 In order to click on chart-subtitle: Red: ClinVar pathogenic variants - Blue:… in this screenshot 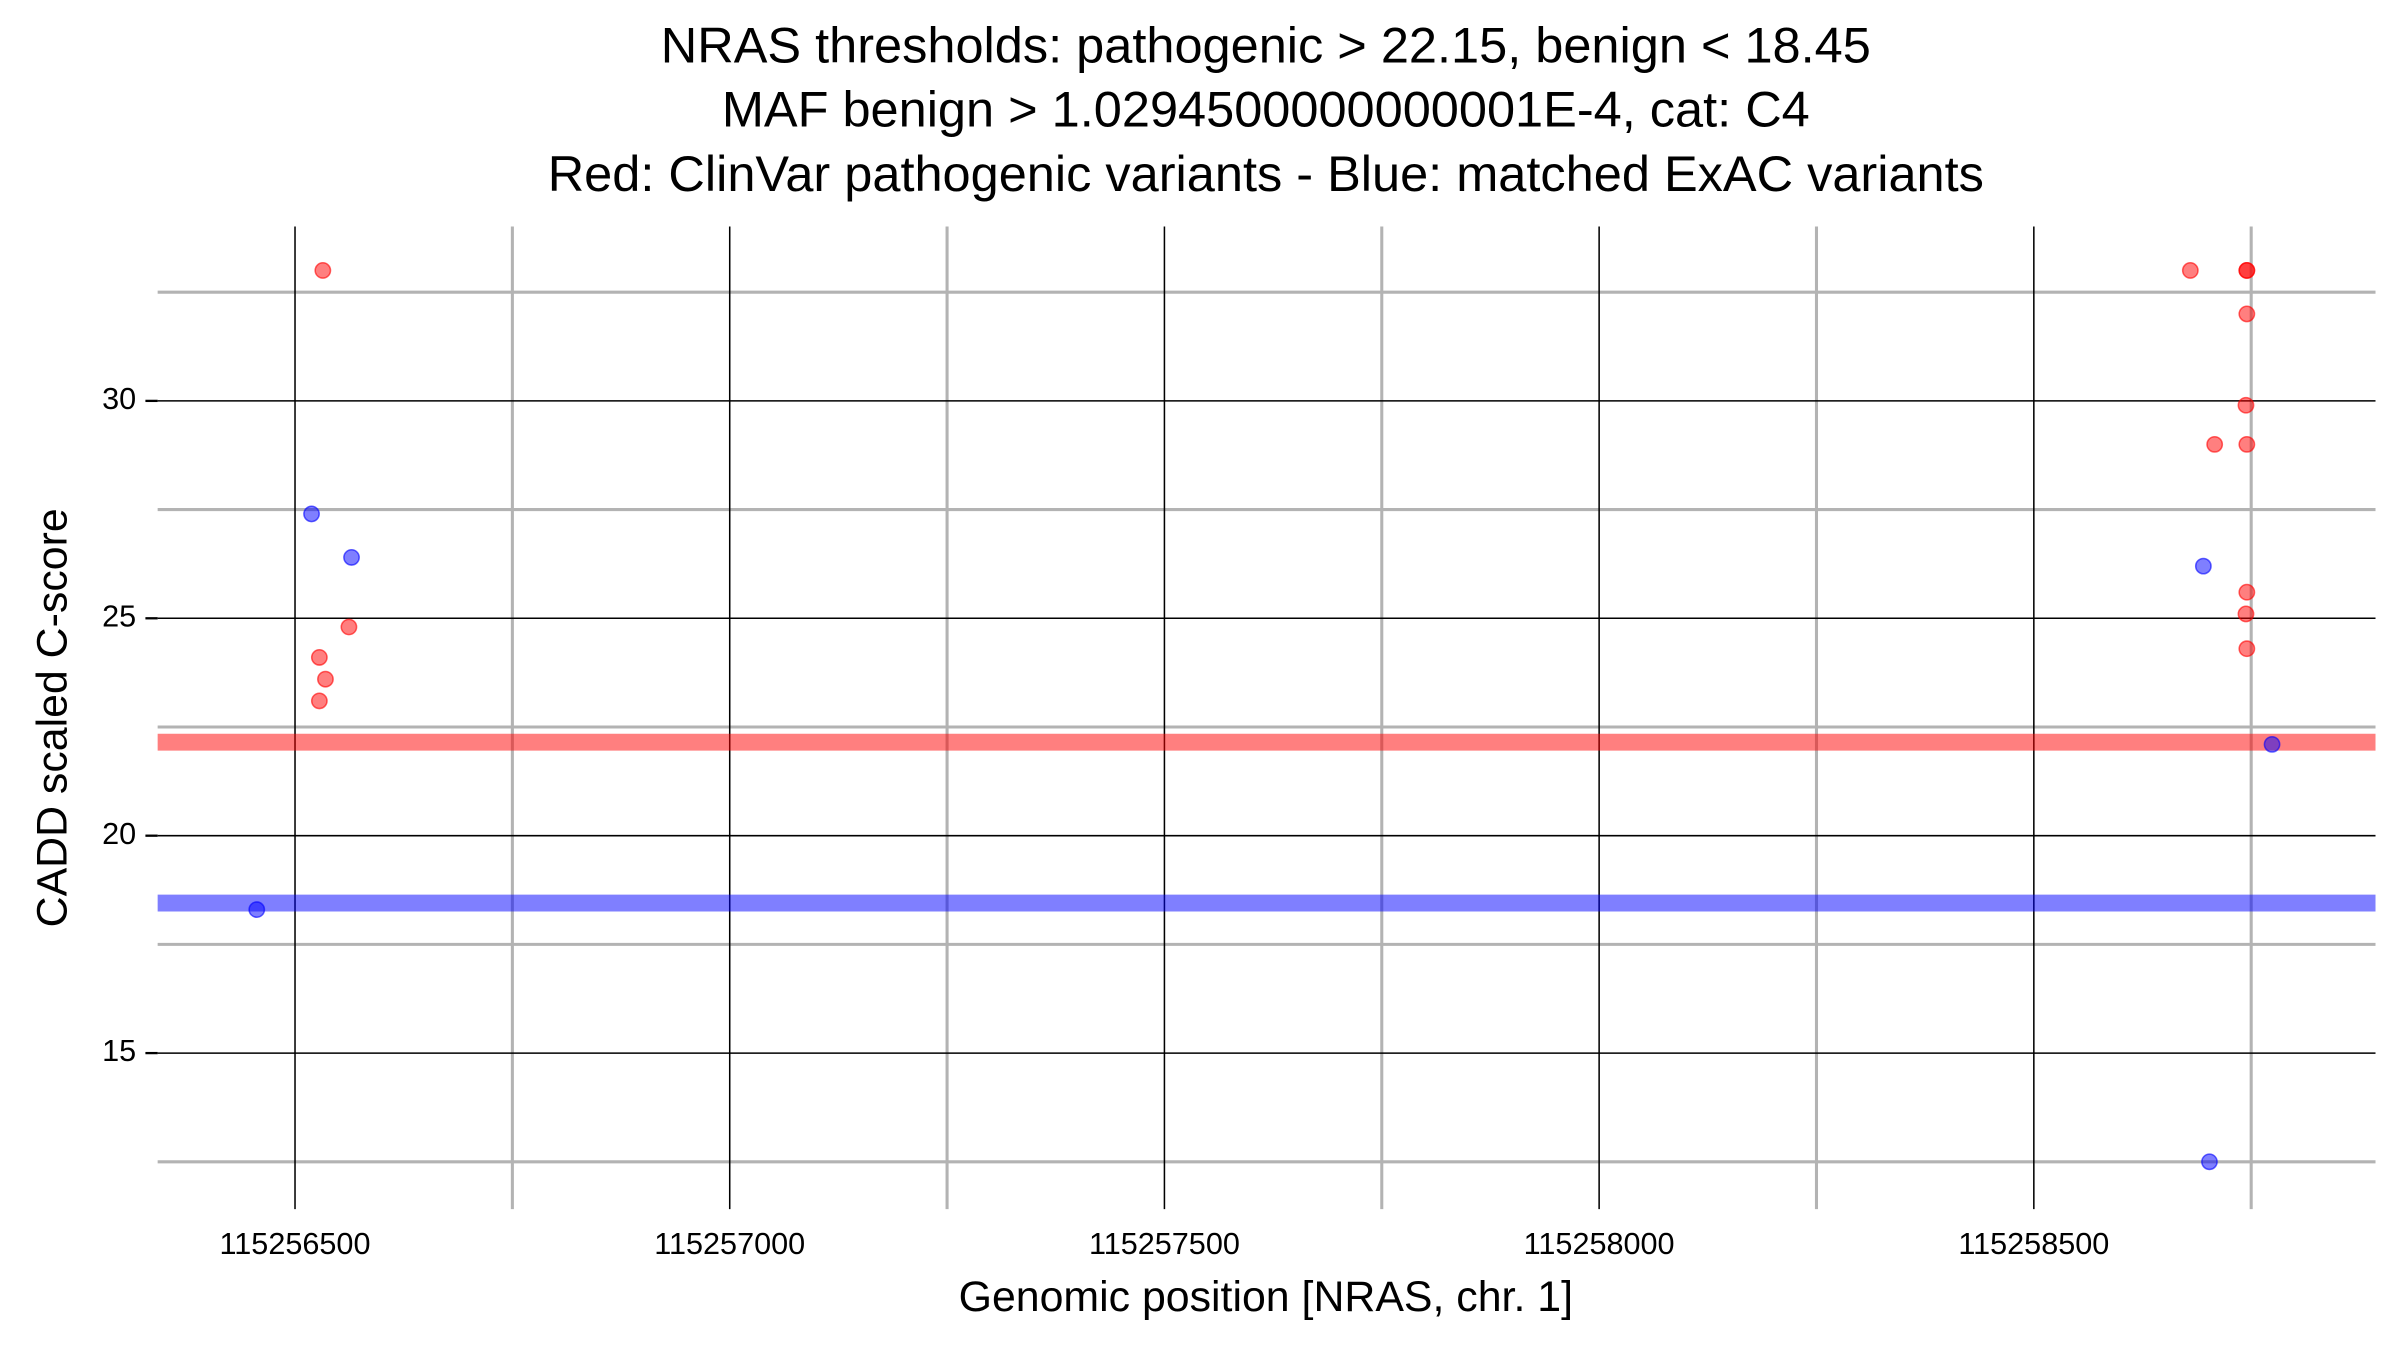, I will do `click(1266, 173)`.